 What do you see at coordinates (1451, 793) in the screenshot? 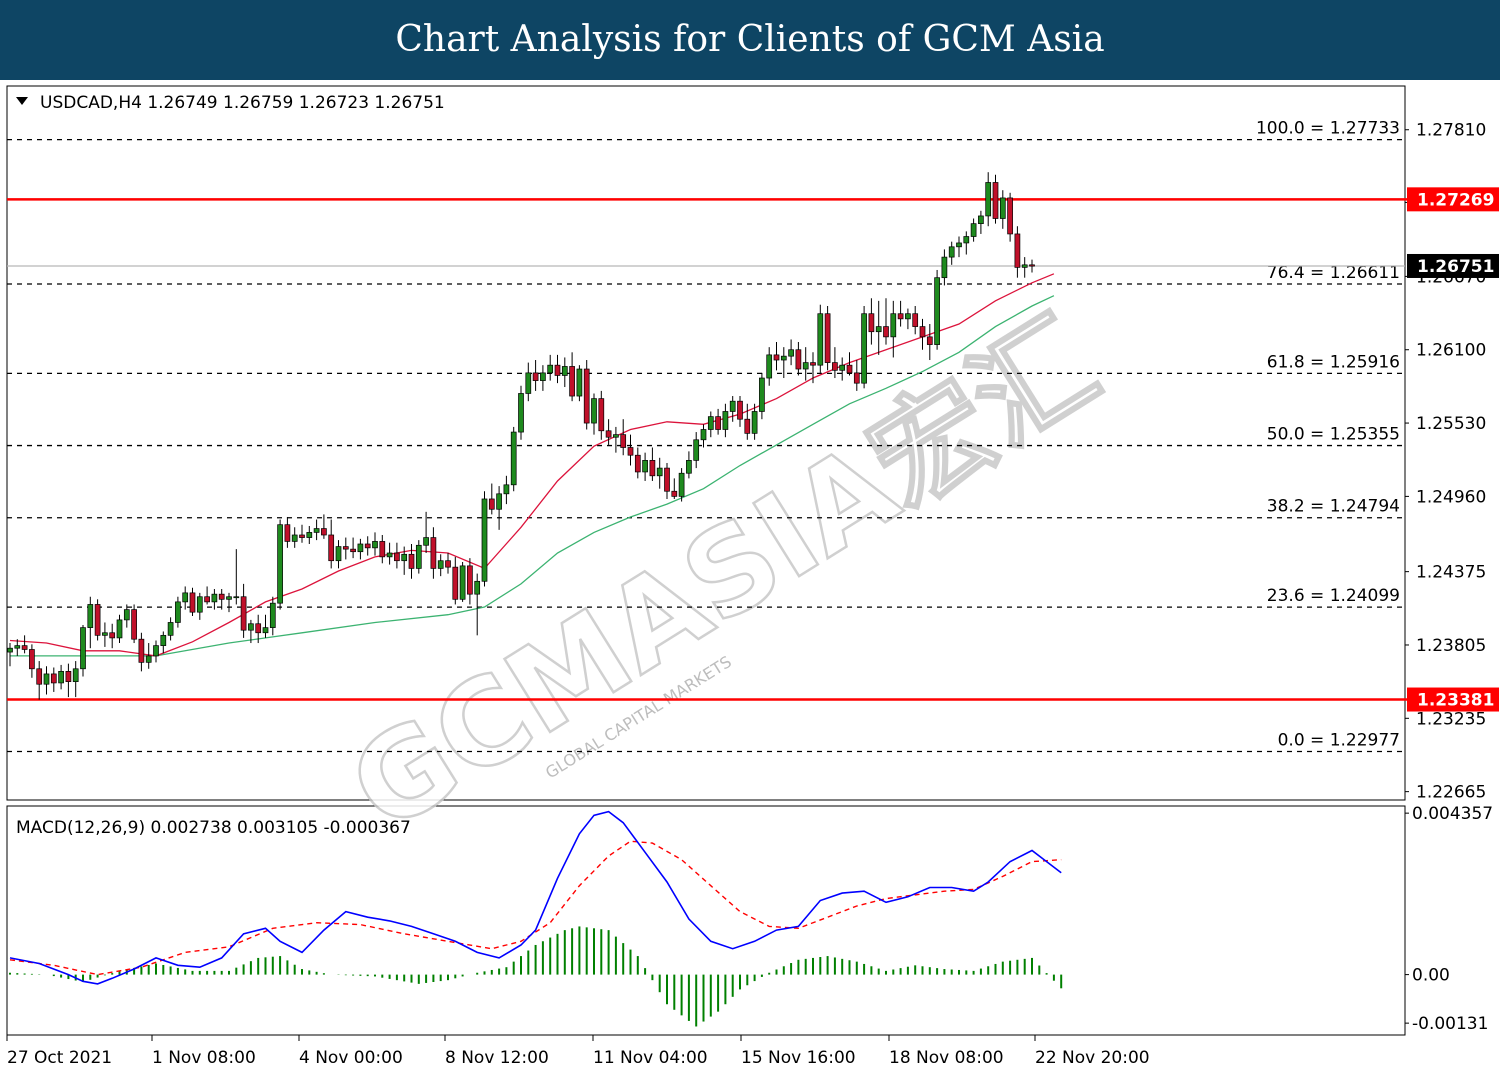
I see `y-tick-label: 1.22665` at bounding box center [1451, 793].